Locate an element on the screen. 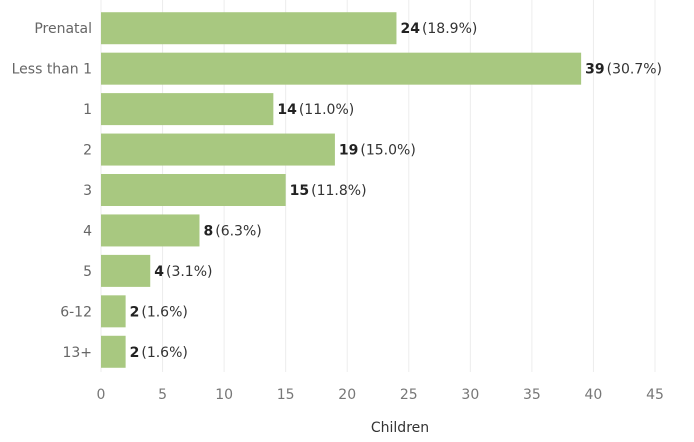 The image size is (694, 442). data-label-value: 39 is located at coordinates (594, 70).